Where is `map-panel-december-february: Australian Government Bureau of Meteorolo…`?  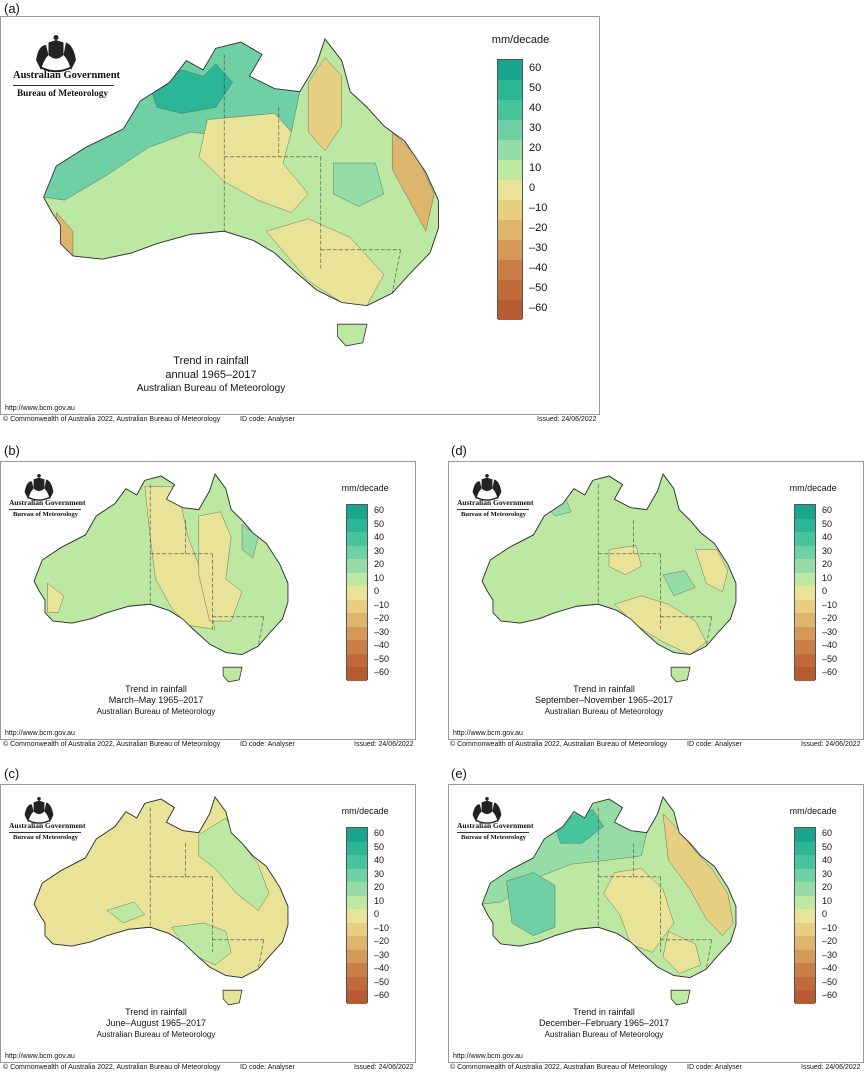 map-panel-december-february: Australian Government Bureau of Meteorolo… is located at coordinates (656, 923).